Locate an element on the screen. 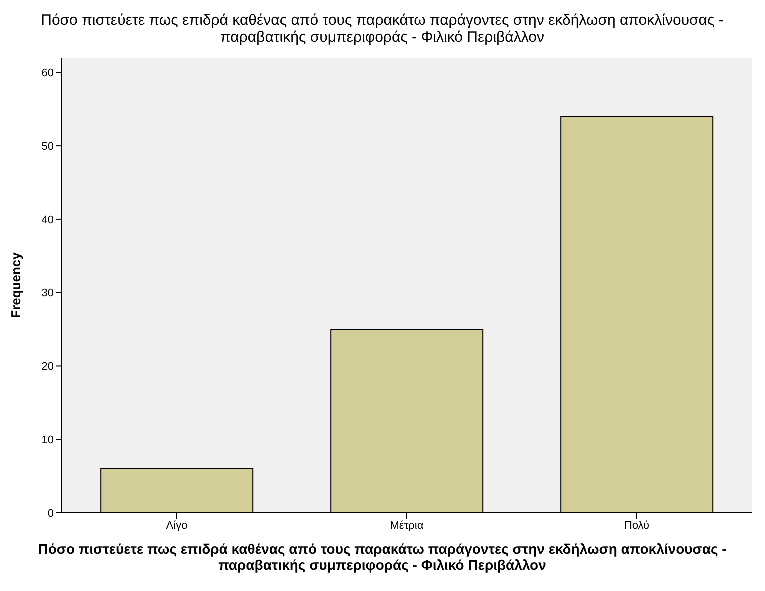 This screenshot has width=765, height=591. x-tick-label: Μέτρια is located at coordinates (407, 526).